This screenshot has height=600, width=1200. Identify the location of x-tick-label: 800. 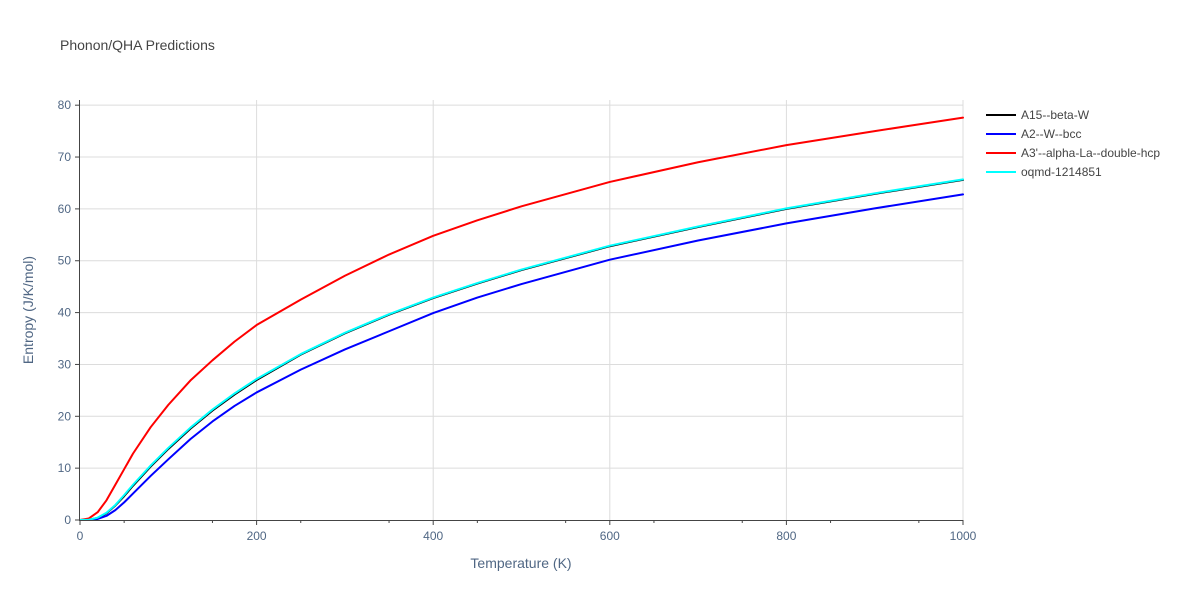
(786, 536).